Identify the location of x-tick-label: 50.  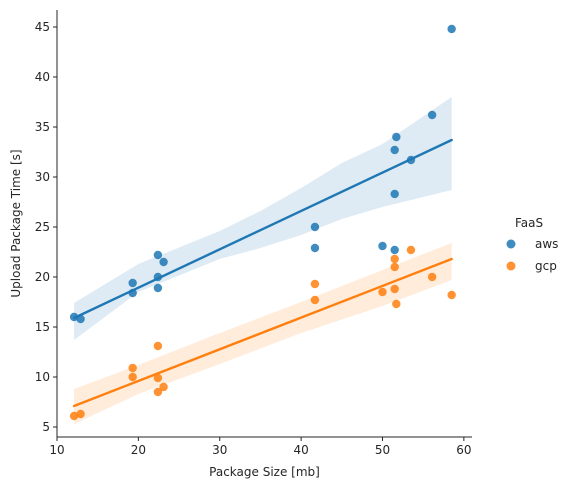
(382, 450).